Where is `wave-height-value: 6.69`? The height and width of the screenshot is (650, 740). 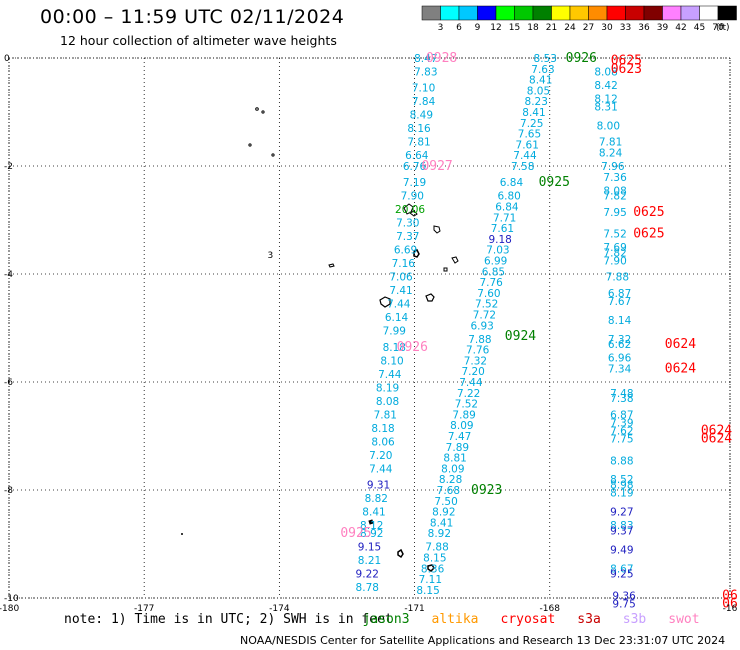 wave-height-value: 6.69 is located at coordinates (405, 251).